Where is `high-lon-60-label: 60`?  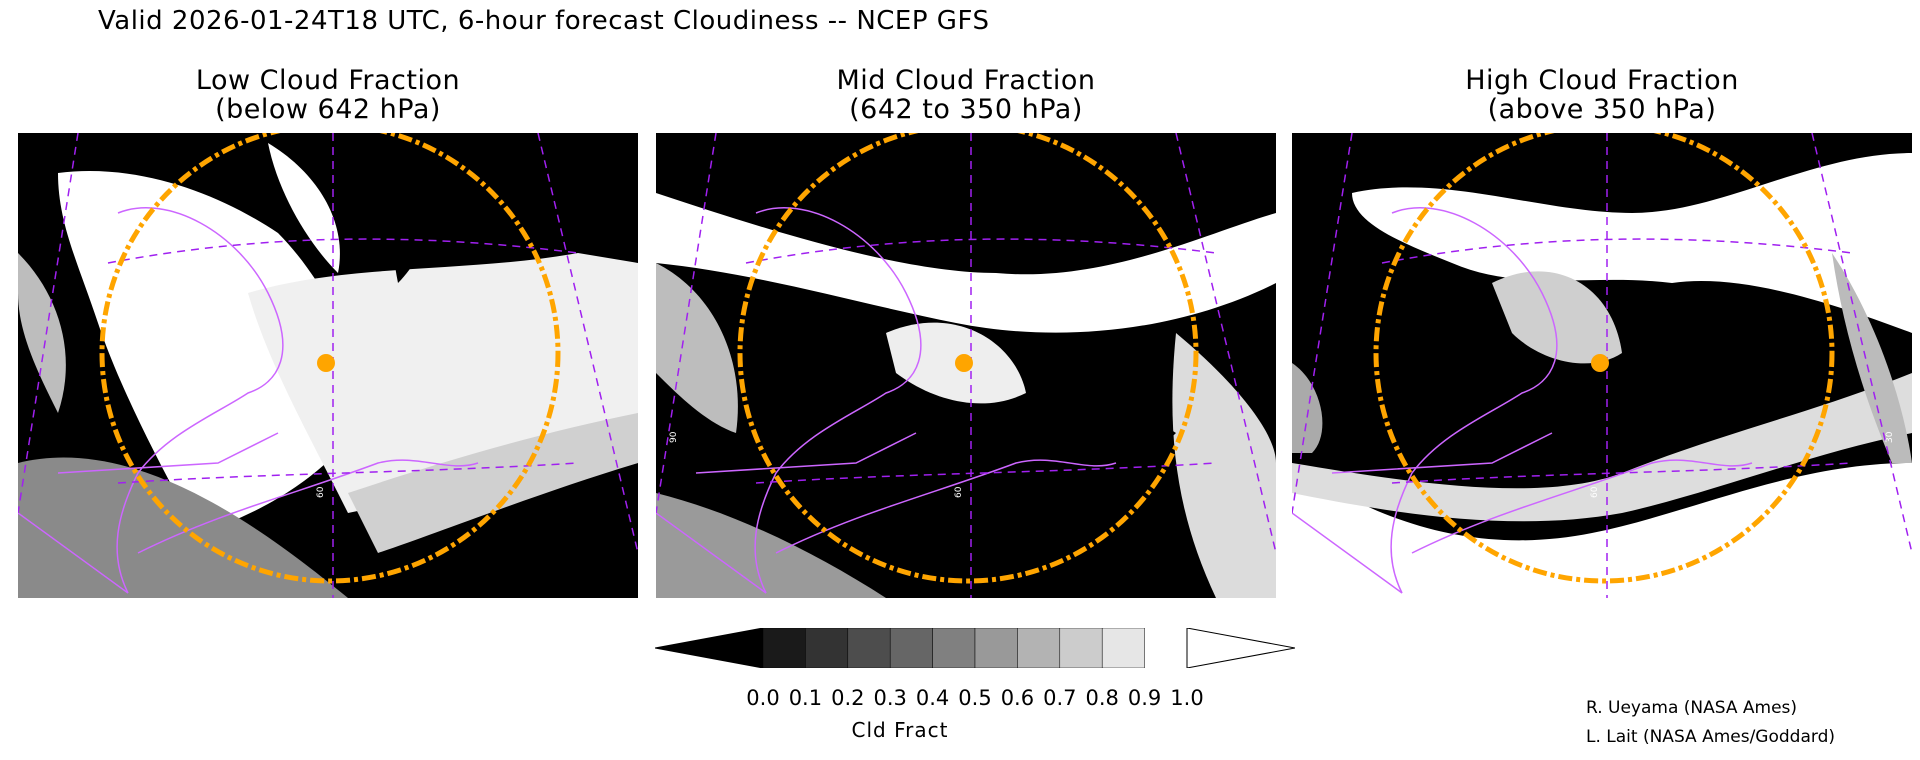
high-lon-60-label: 60 is located at coordinates (1595, 492).